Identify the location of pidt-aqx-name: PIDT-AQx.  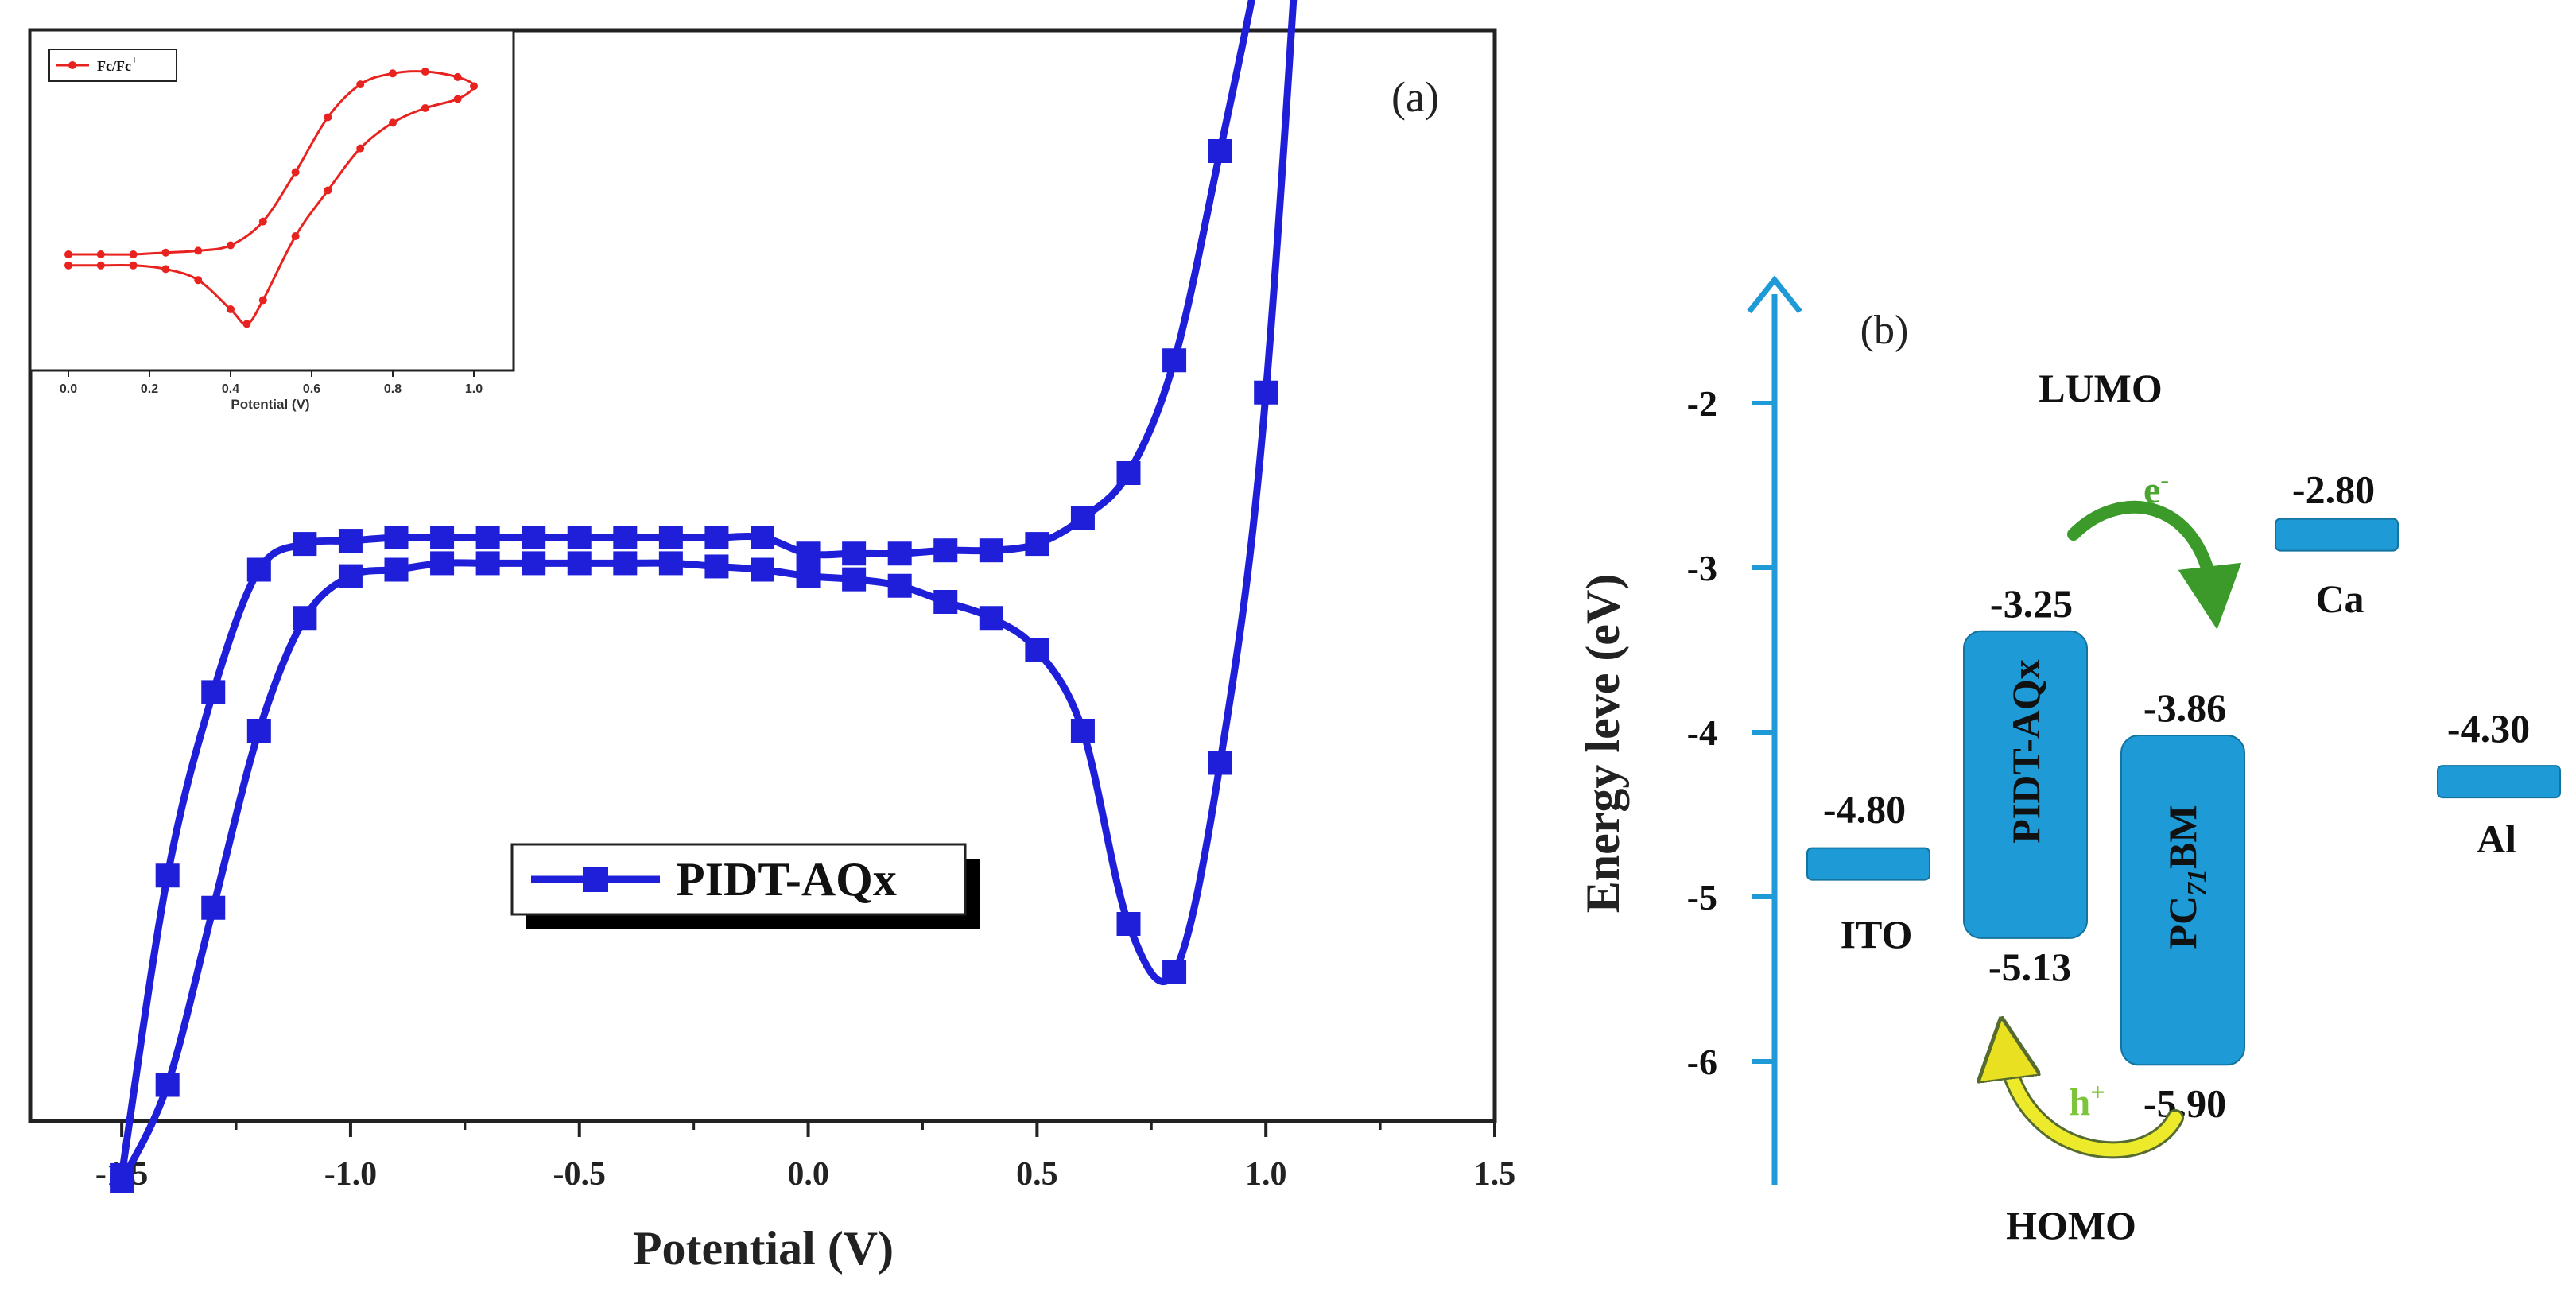
(2026, 751).